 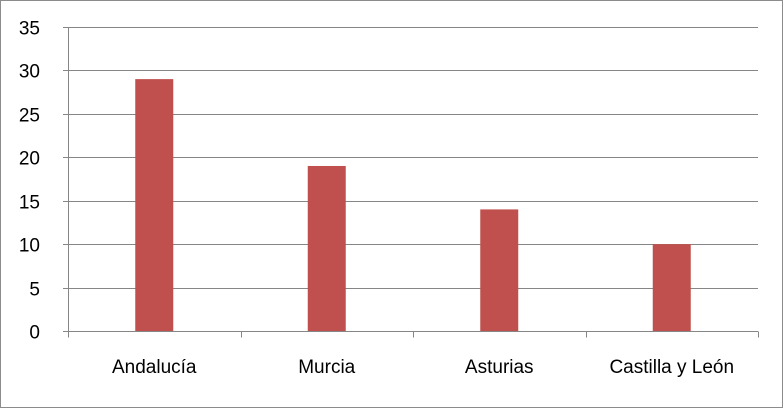 What do you see at coordinates (499, 367) in the screenshot?
I see `x-tick-label: Asturias` at bounding box center [499, 367].